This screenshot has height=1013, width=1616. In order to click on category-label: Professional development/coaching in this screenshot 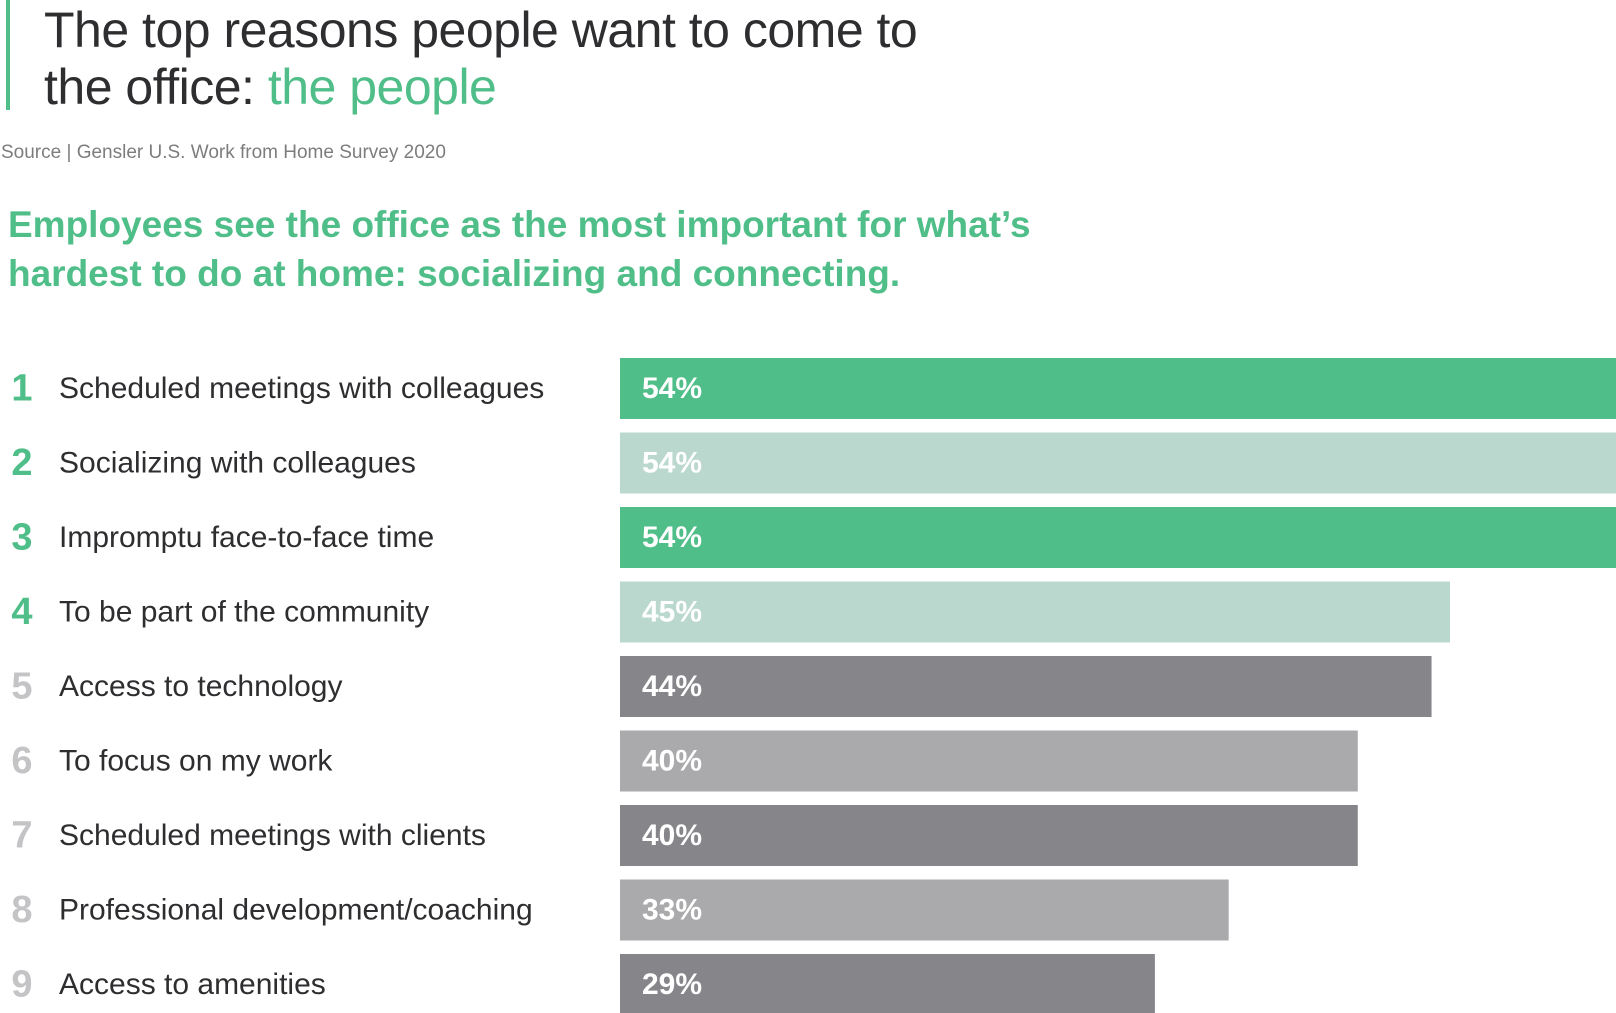, I will do `click(296, 910)`.